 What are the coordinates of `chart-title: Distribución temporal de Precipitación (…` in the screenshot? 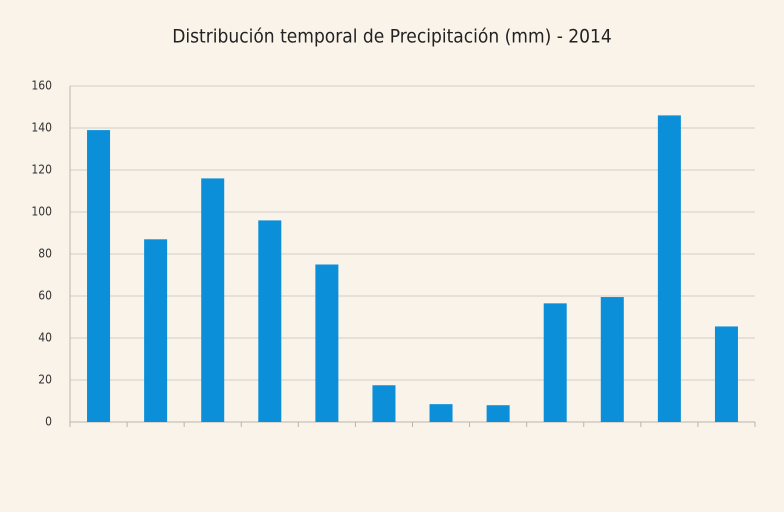 It's located at (392, 37).